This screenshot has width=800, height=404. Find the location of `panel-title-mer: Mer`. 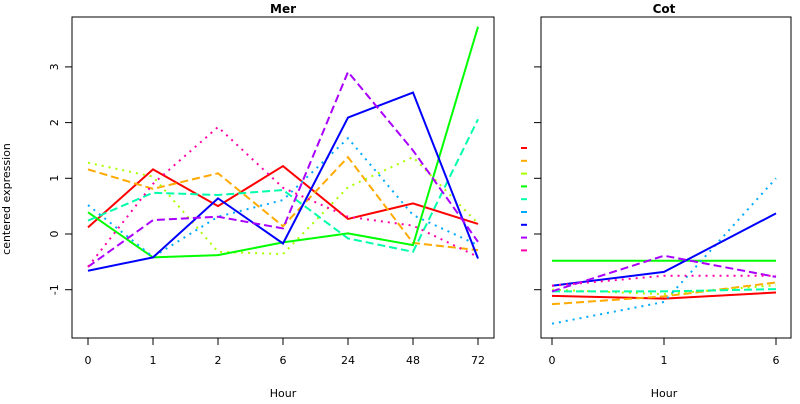

panel-title-mer: Mer is located at coordinates (283, 9).